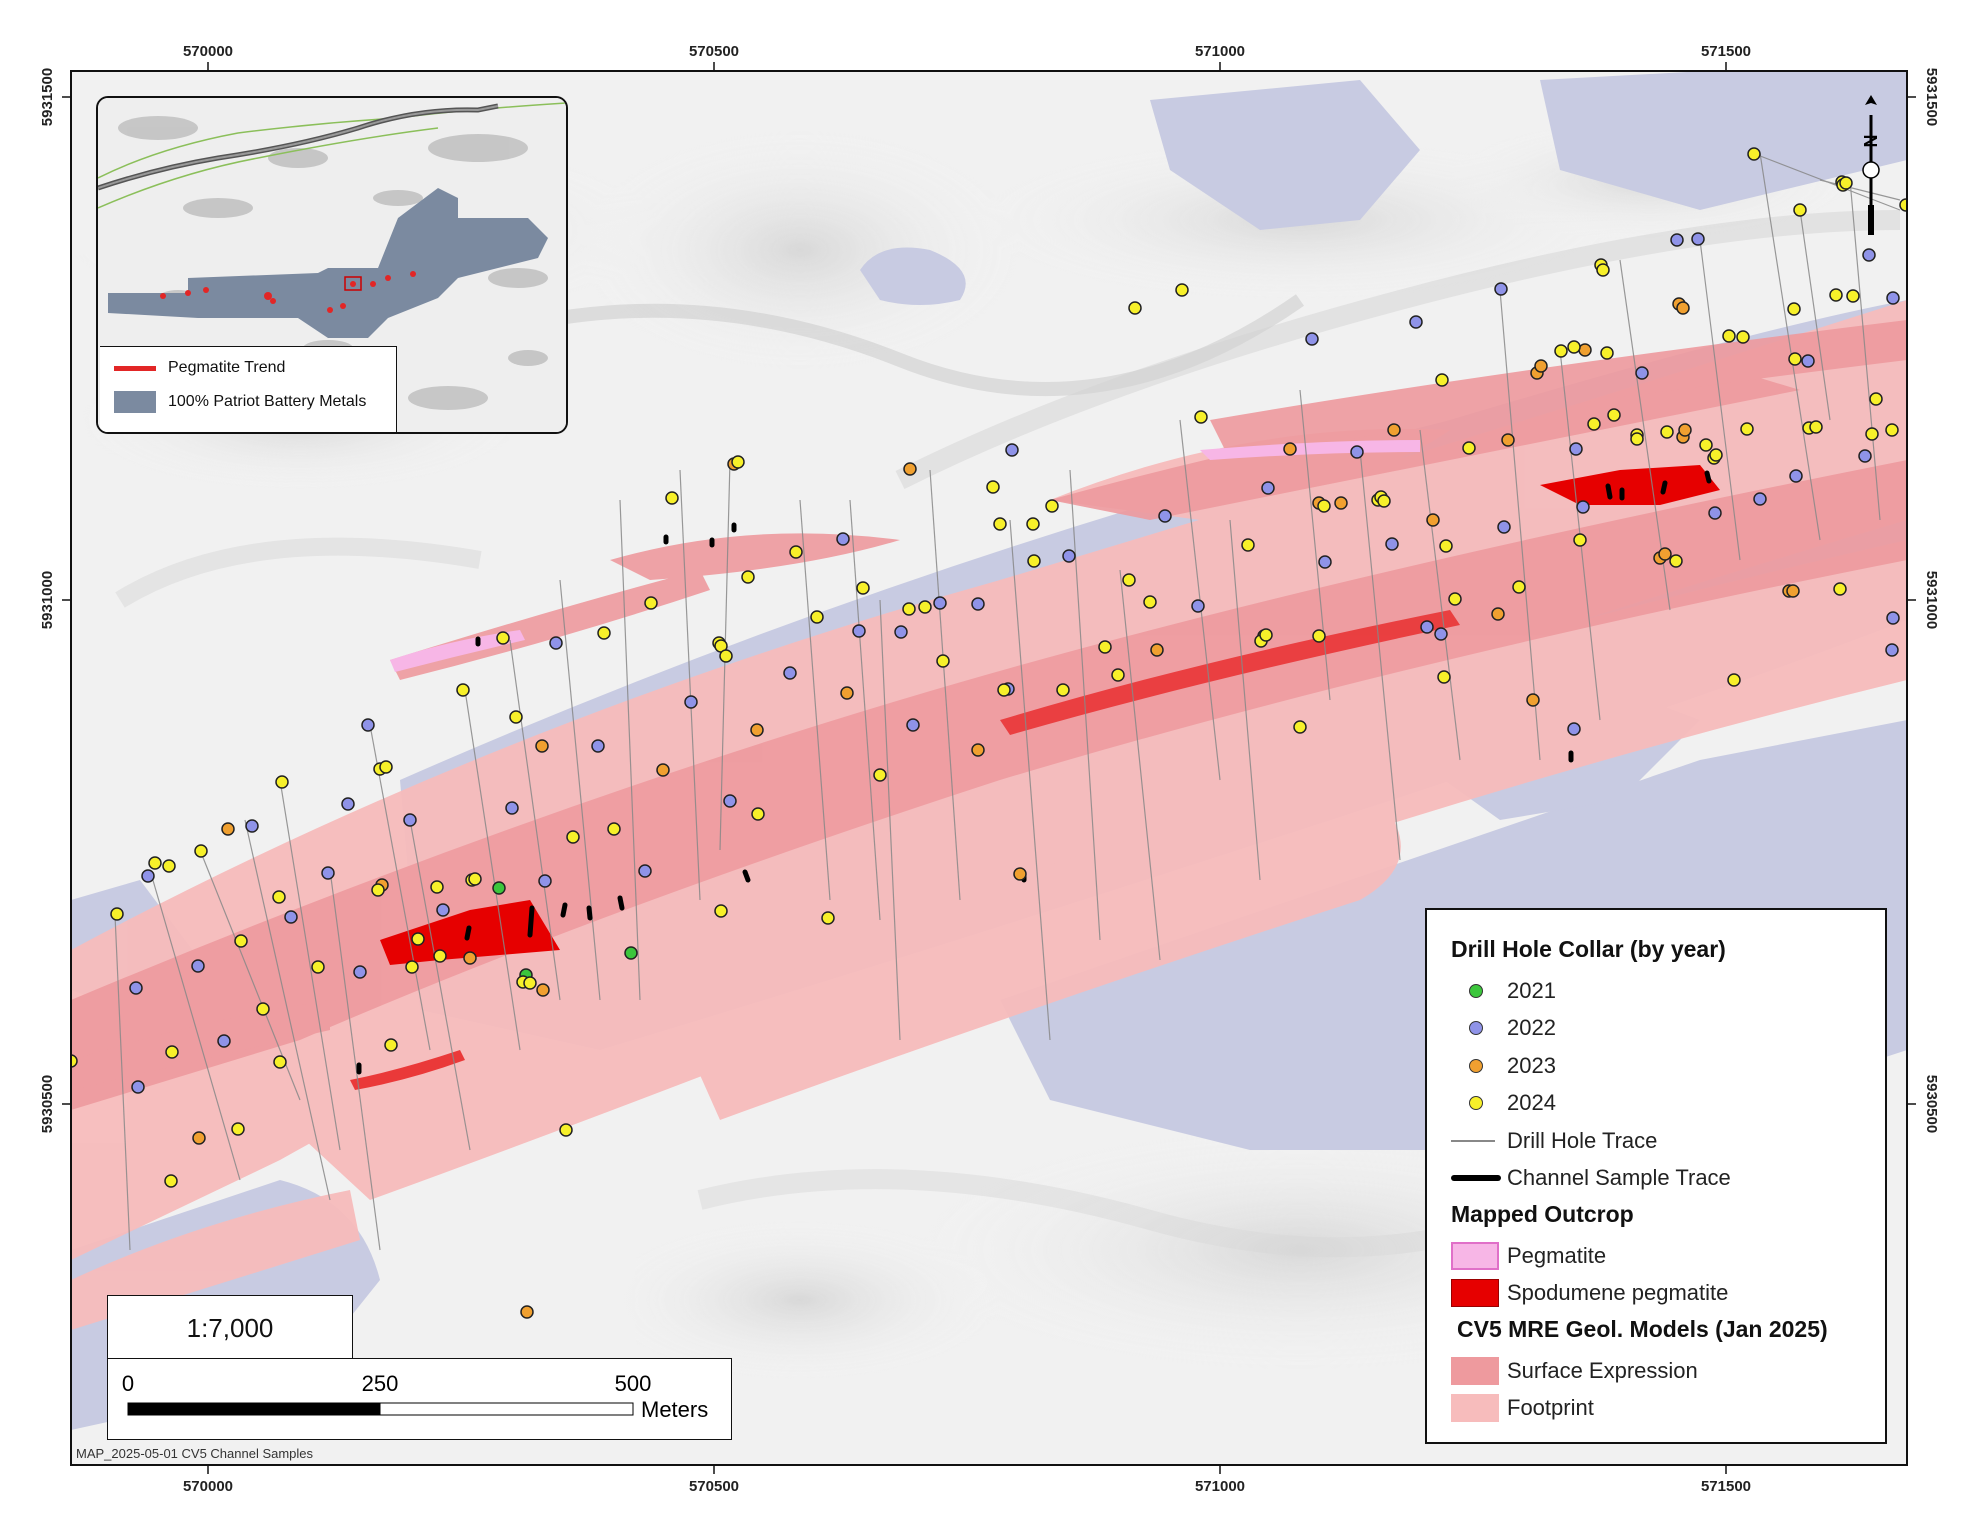  I want to click on right-tick-labels: 5931500 5931000 5930500, so click(1931, 600).